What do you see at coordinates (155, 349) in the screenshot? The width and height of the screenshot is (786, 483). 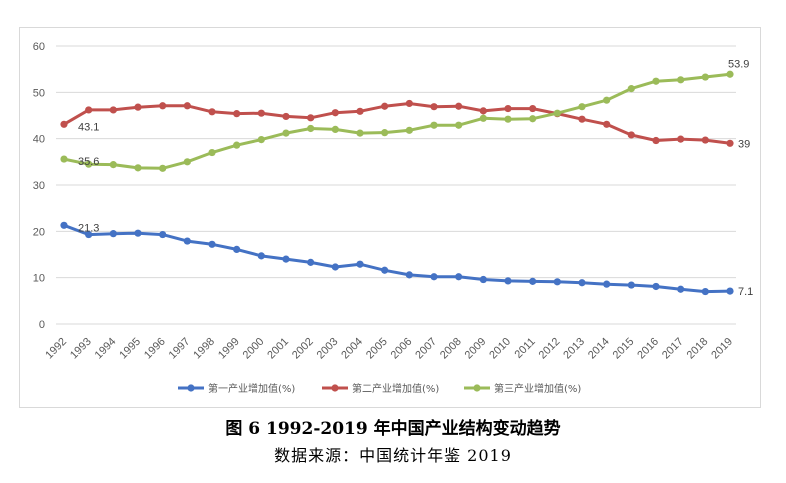 I see `x-tick-label: 1996` at bounding box center [155, 349].